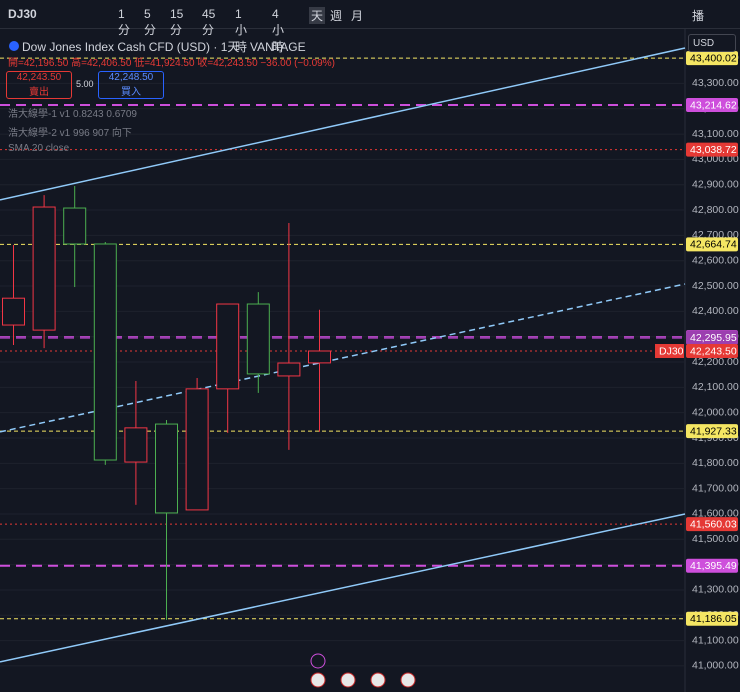 The width and height of the screenshot is (740, 692). I want to click on y-tick-label: 42,100.00, so click(715, 387).